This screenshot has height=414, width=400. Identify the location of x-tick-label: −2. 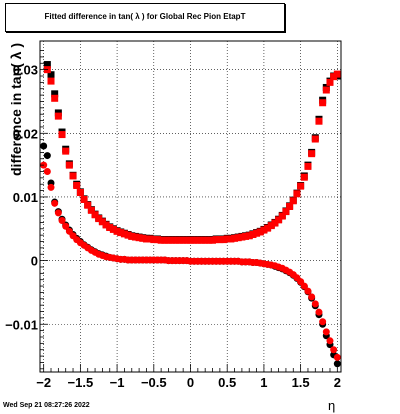
(43, 382).